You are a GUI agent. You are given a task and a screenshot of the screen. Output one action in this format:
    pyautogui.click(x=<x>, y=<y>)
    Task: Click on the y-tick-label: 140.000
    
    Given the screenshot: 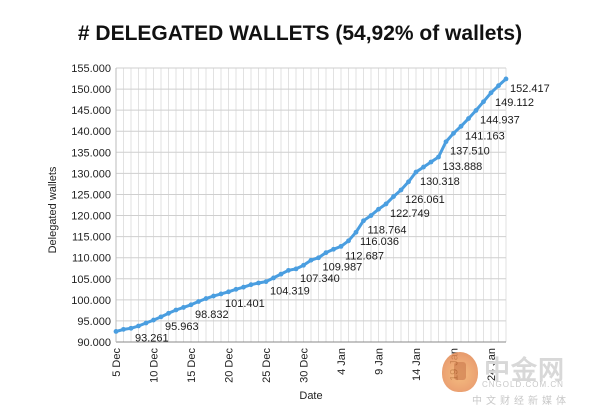 What is the action you would take?
    pyautogui.click(x=91, y=132)
    